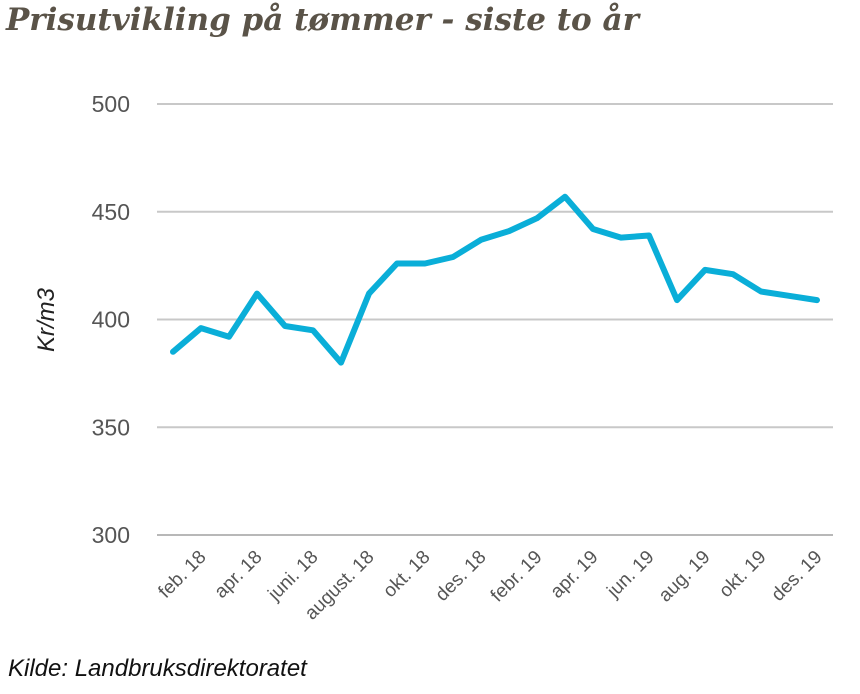 The width and height of the screenshot is (860, 694). What do you see at coordinates (111, 212) in the screenshot?
I see `y-tick-label: 450` at bounding box center [111, 212].